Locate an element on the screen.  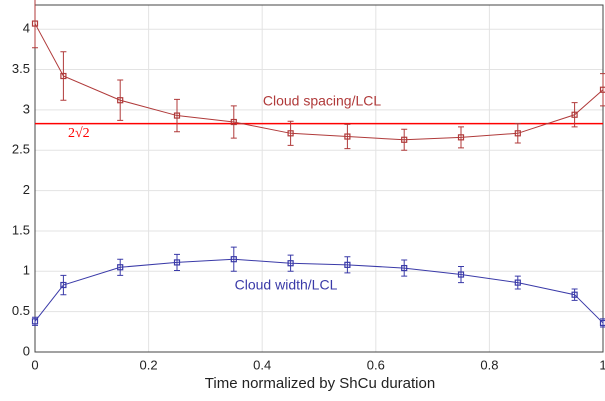
x-tick-label: 1 is located at coordinates (602, 364).